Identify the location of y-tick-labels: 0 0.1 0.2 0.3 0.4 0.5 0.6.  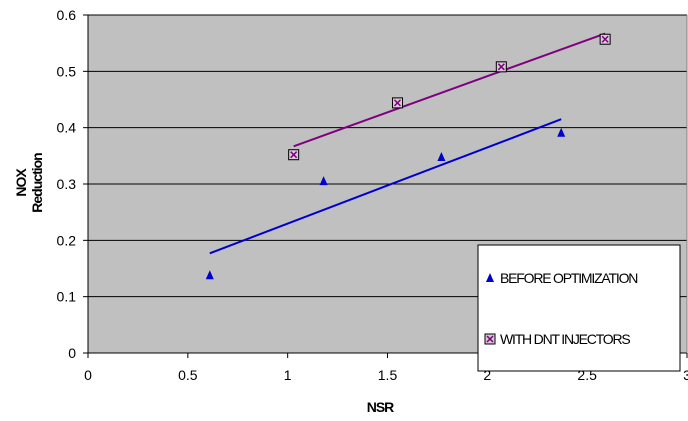
(67, 184).